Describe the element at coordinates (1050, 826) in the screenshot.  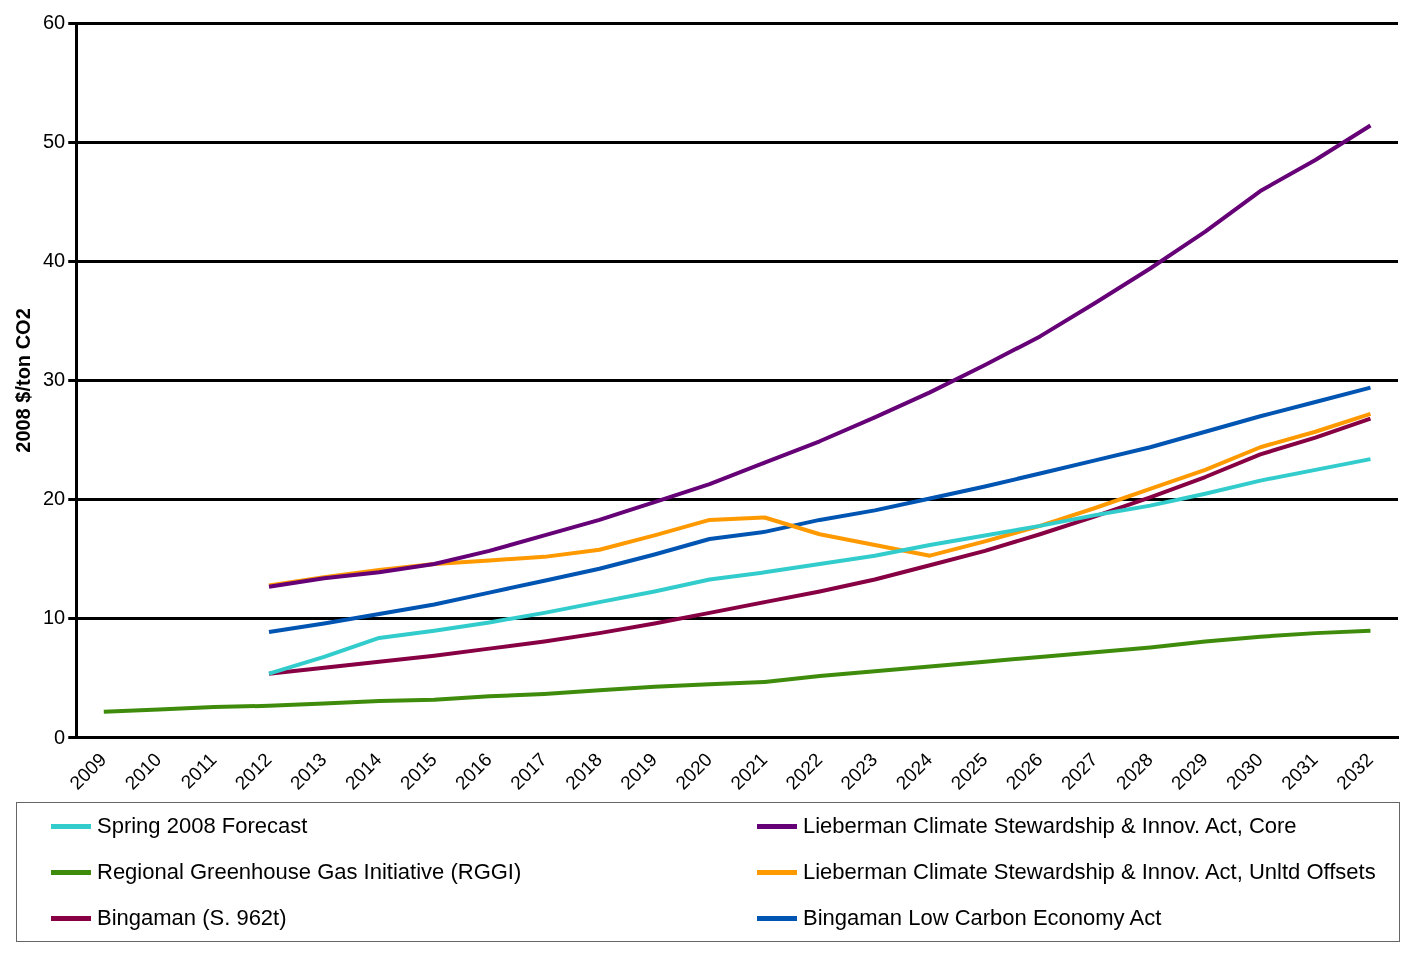
I see `legend-label: Lieberman Climate Stewardship & Innov. Act, Core` at that location.